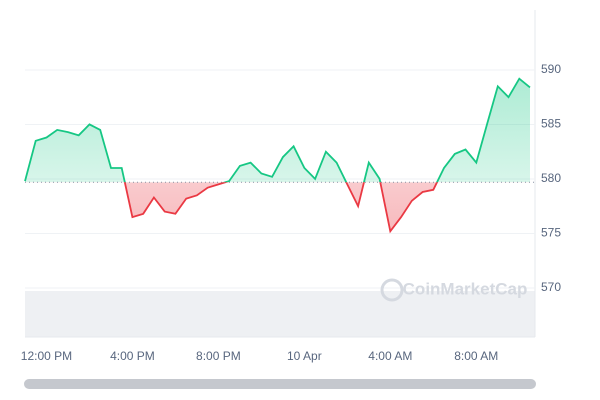 The width and height of the screenshot is (600, 400). What do you see at coordinates (551, 178) in the screenshot?
I see `y-tick-label: 580` at bounding box center [551, 178].